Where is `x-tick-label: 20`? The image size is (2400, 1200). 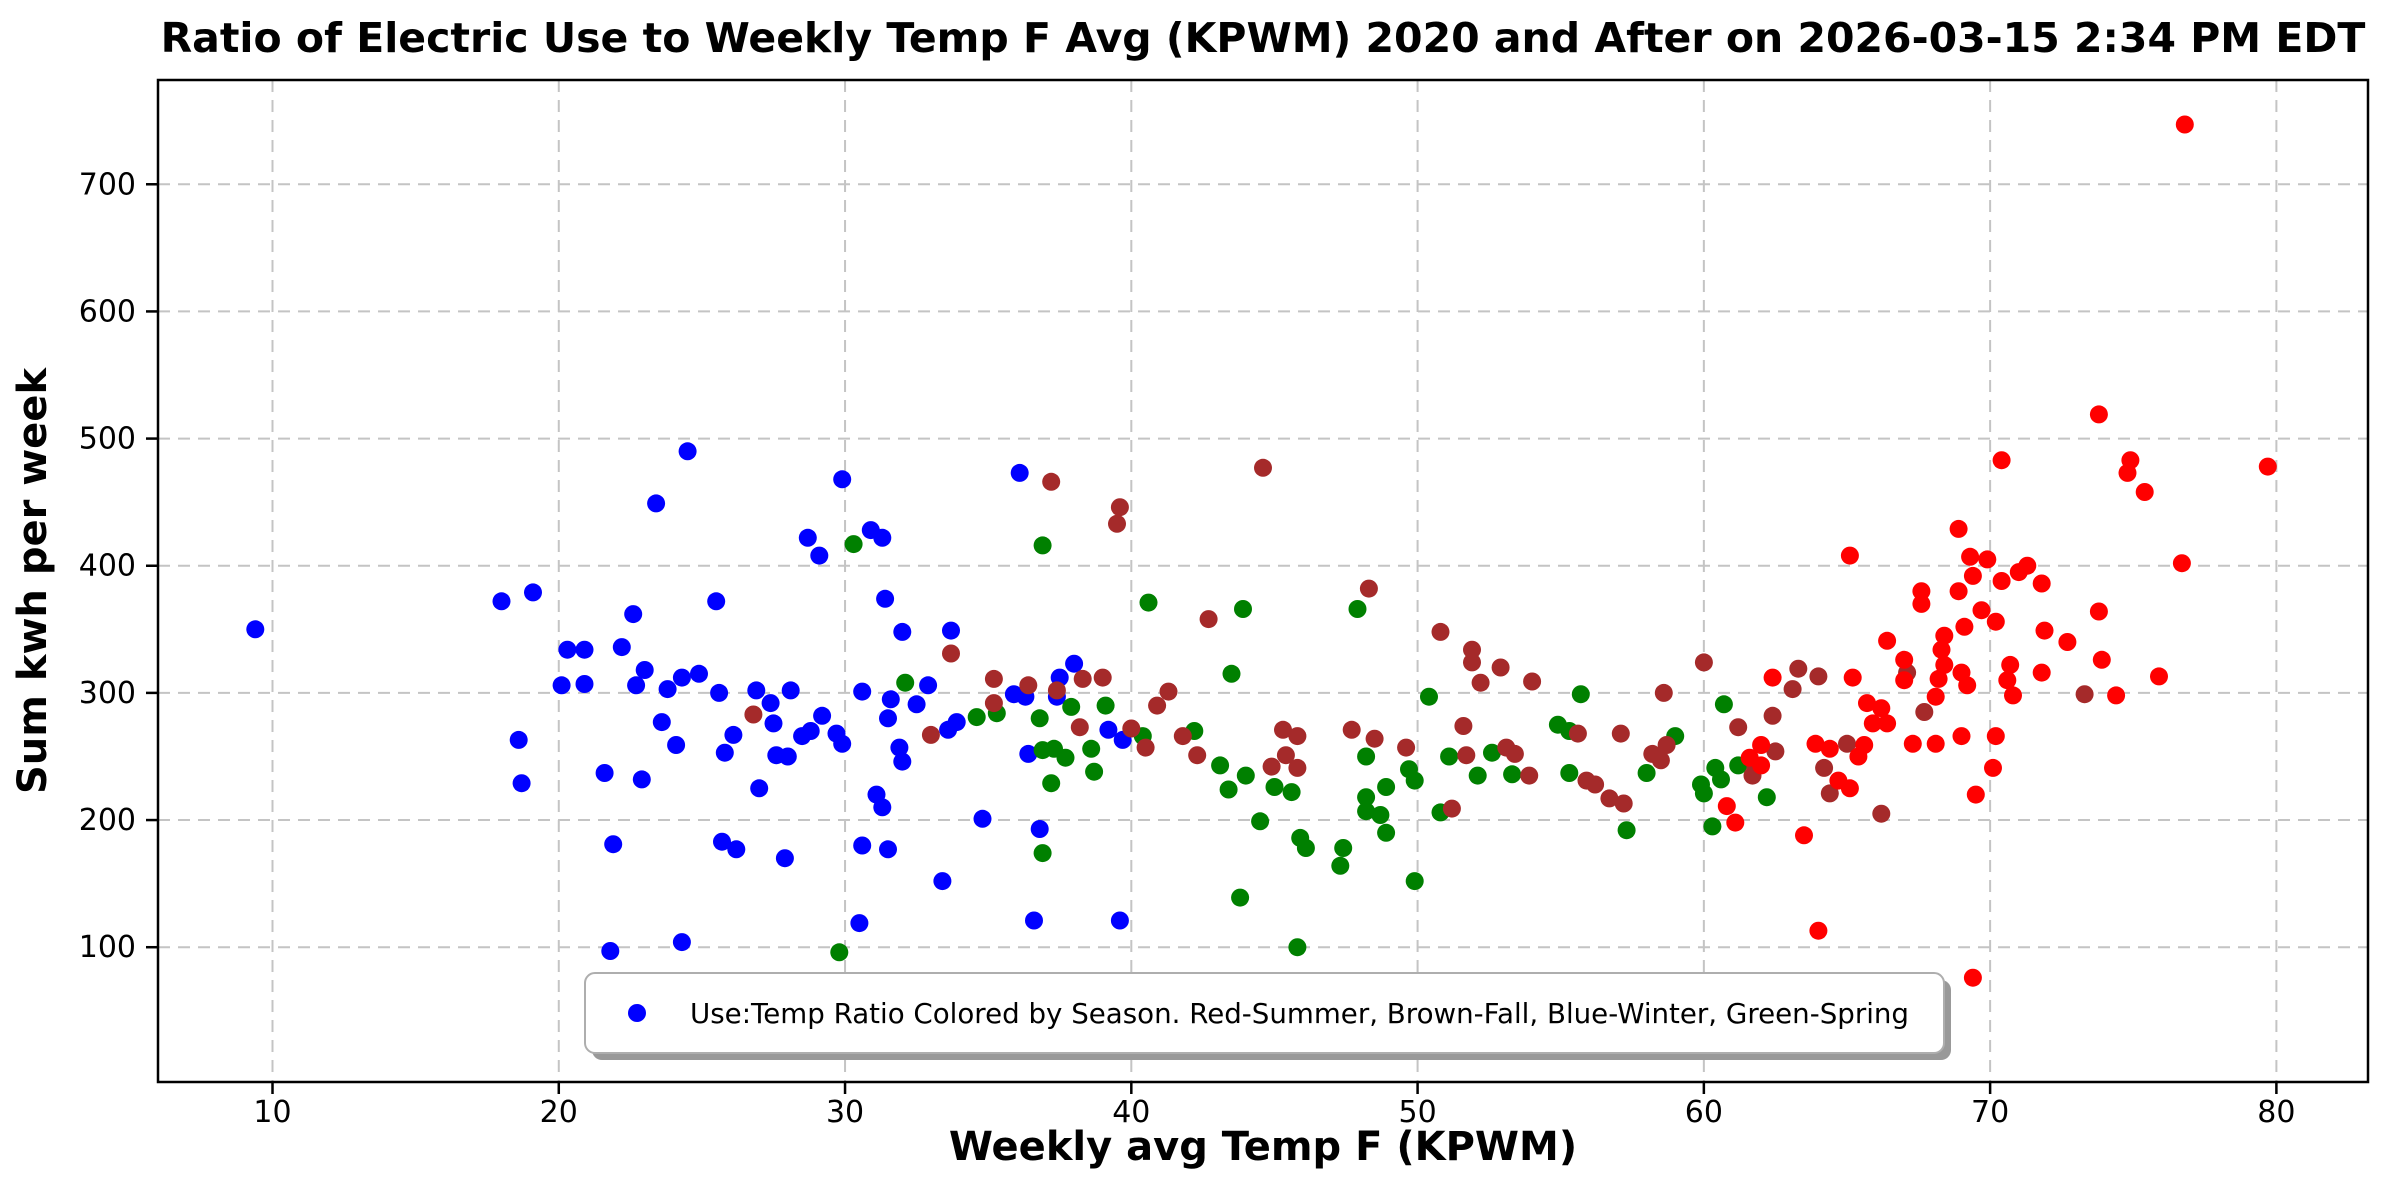
x-tick-label: 20 is located at coordinates (559, 1112).